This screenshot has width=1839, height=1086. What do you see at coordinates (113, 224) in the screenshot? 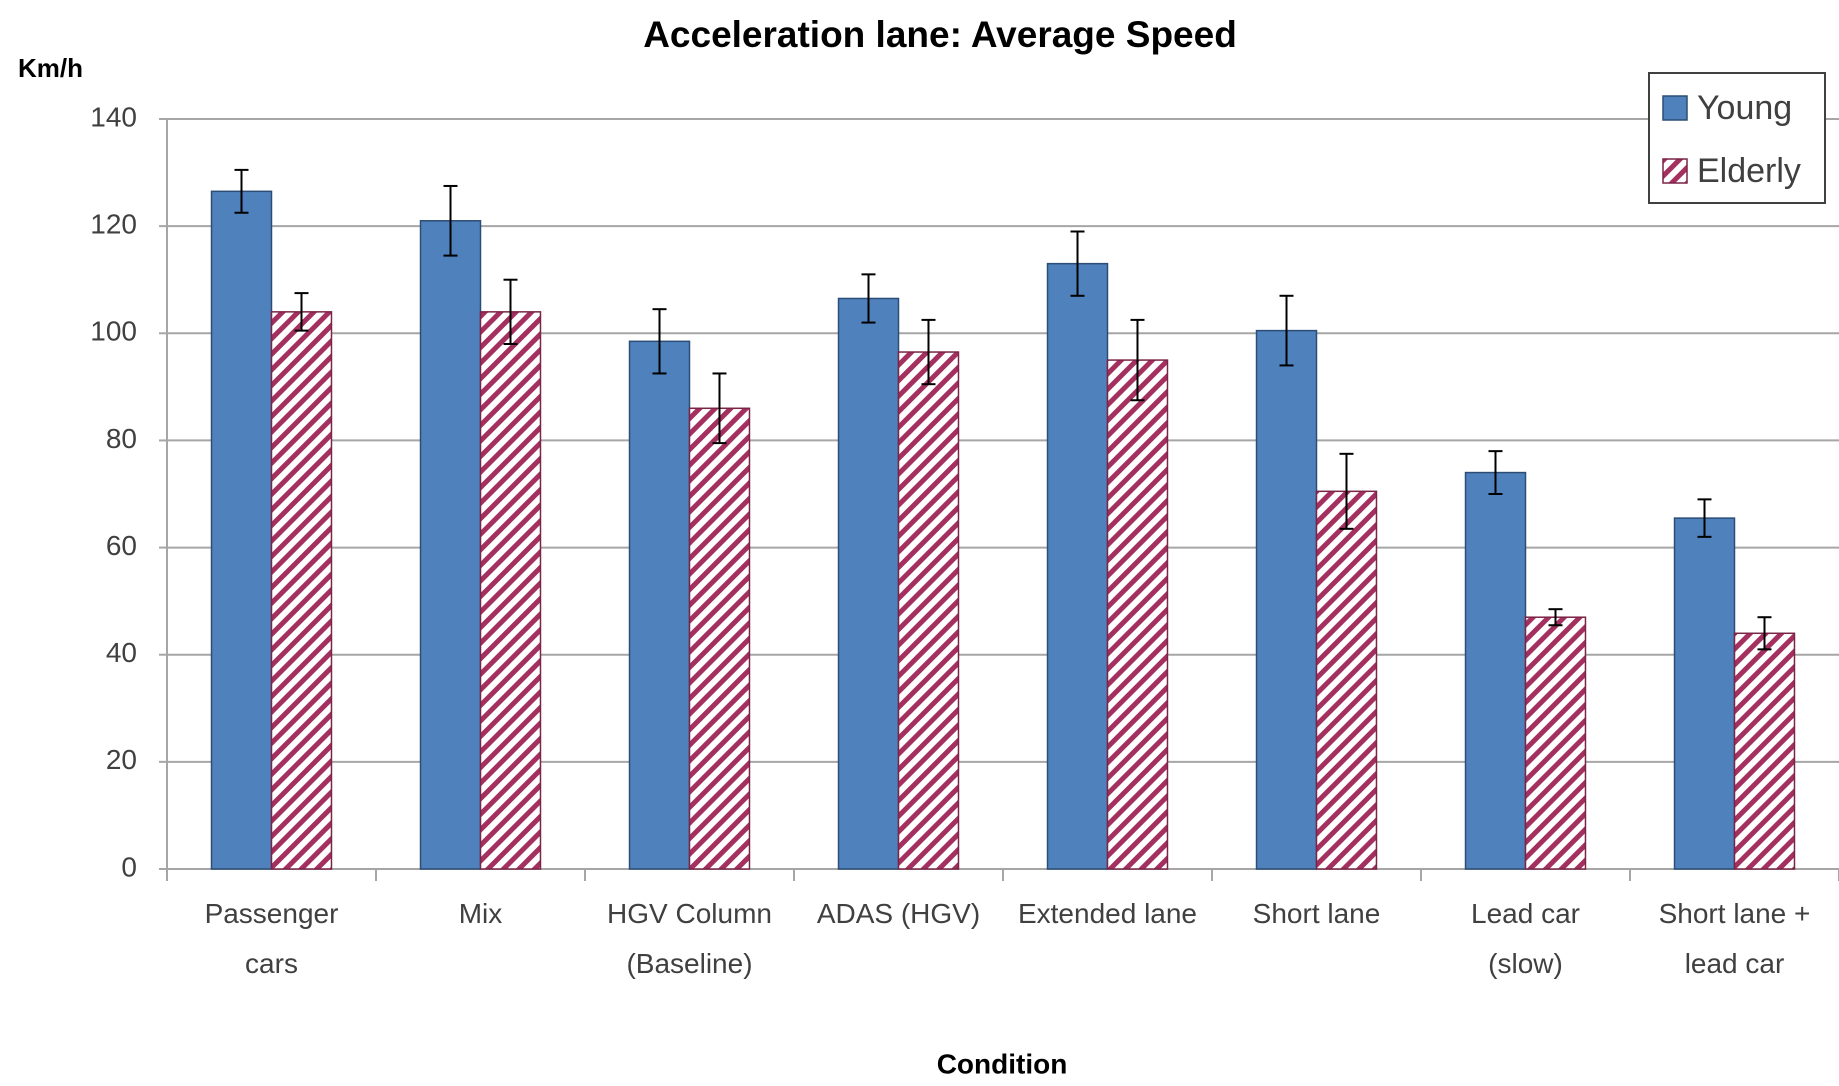
I see `y-tick-label: 120` at bounding box center [113, 224].